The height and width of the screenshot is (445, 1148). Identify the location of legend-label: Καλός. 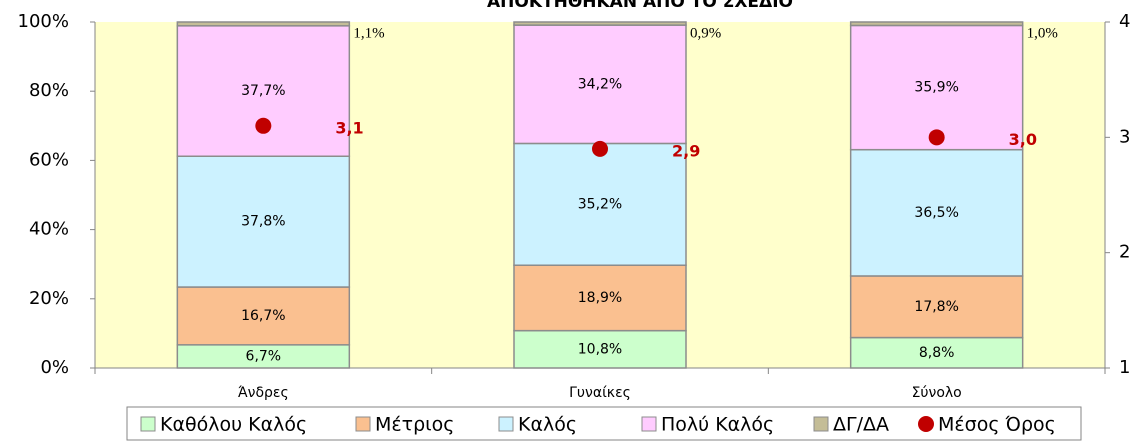
(547, 425).